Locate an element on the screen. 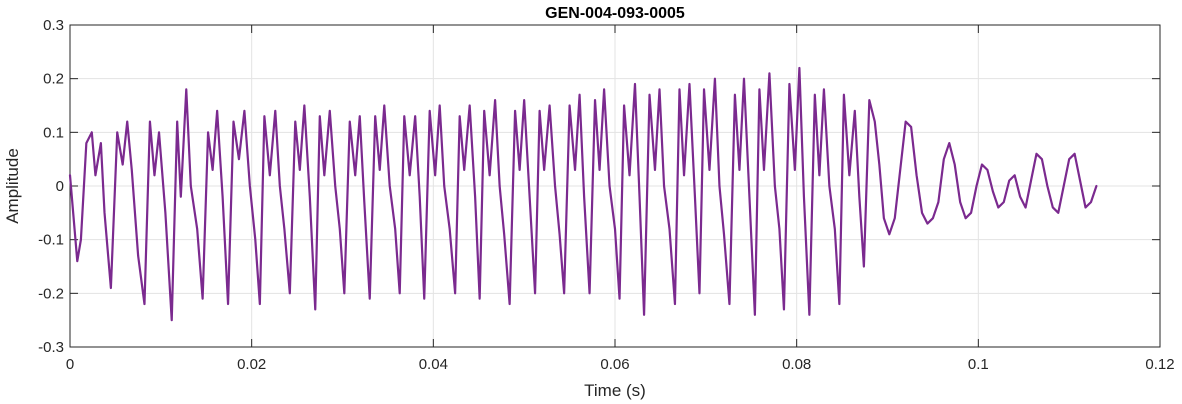 The image size is (1182, 404). x-tick-label: 0.1 is located at coordinates (978, 364).